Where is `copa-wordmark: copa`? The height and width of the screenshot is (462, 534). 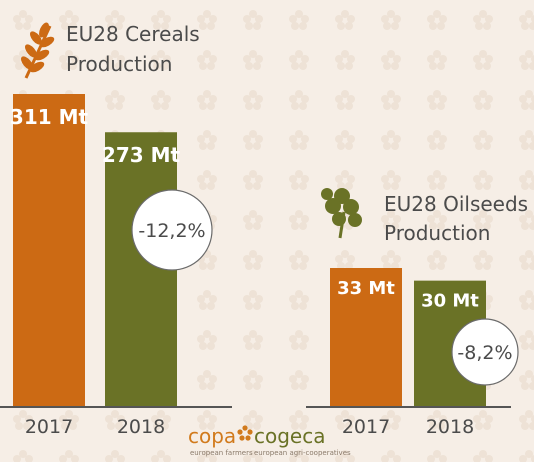 copa-wordmark: copa is located at coordinates (212, 436).